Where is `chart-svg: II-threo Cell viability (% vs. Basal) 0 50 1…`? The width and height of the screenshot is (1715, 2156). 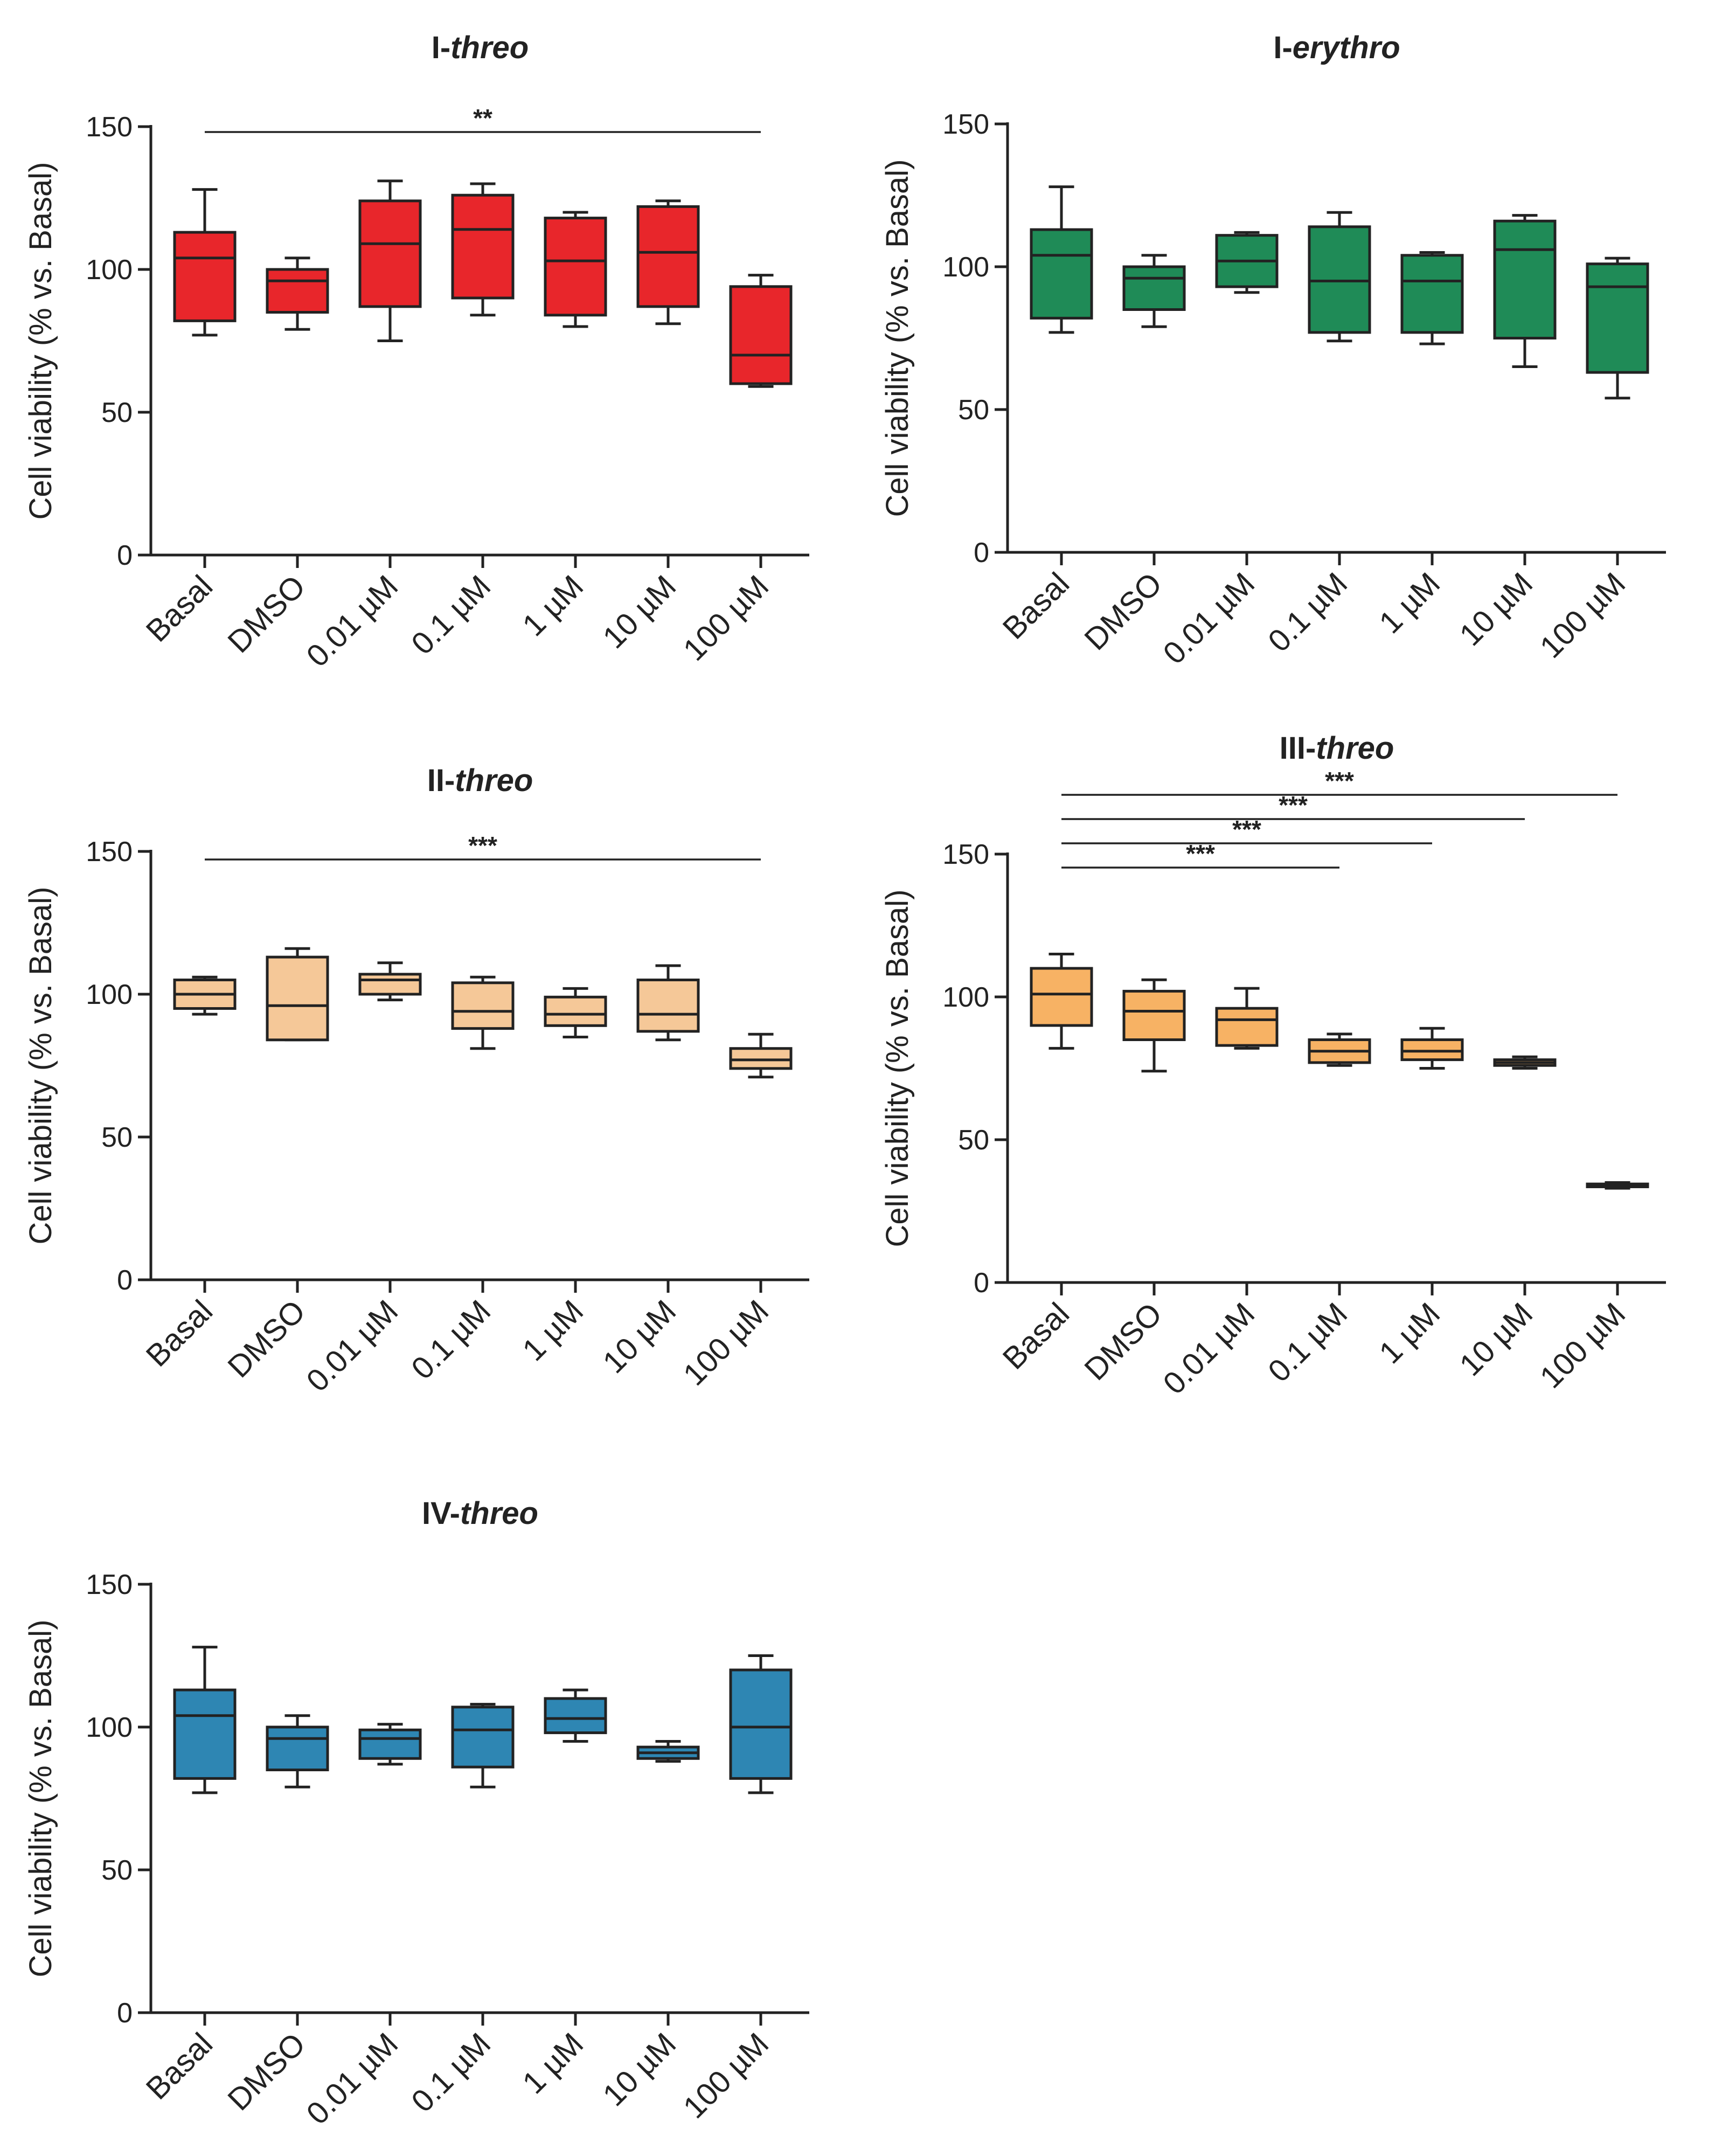 chart-svg: II-threo Cell viability (% vs. Basal) 0 50 1… is located at coordinates (416, 1080).